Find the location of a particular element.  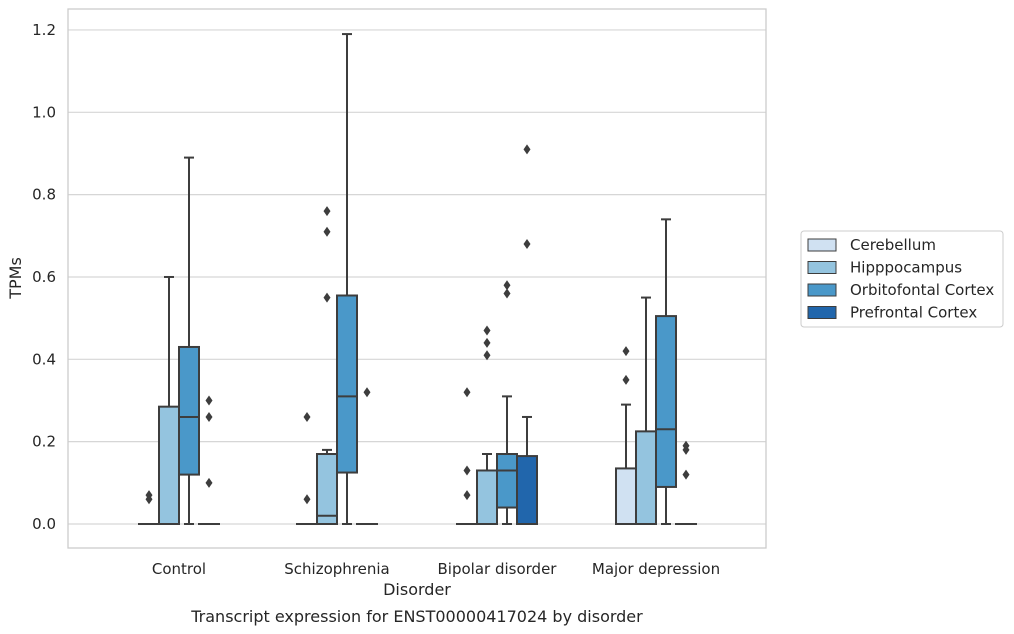

y-tick-label: 1.2 is located at coordinates (44, 30).